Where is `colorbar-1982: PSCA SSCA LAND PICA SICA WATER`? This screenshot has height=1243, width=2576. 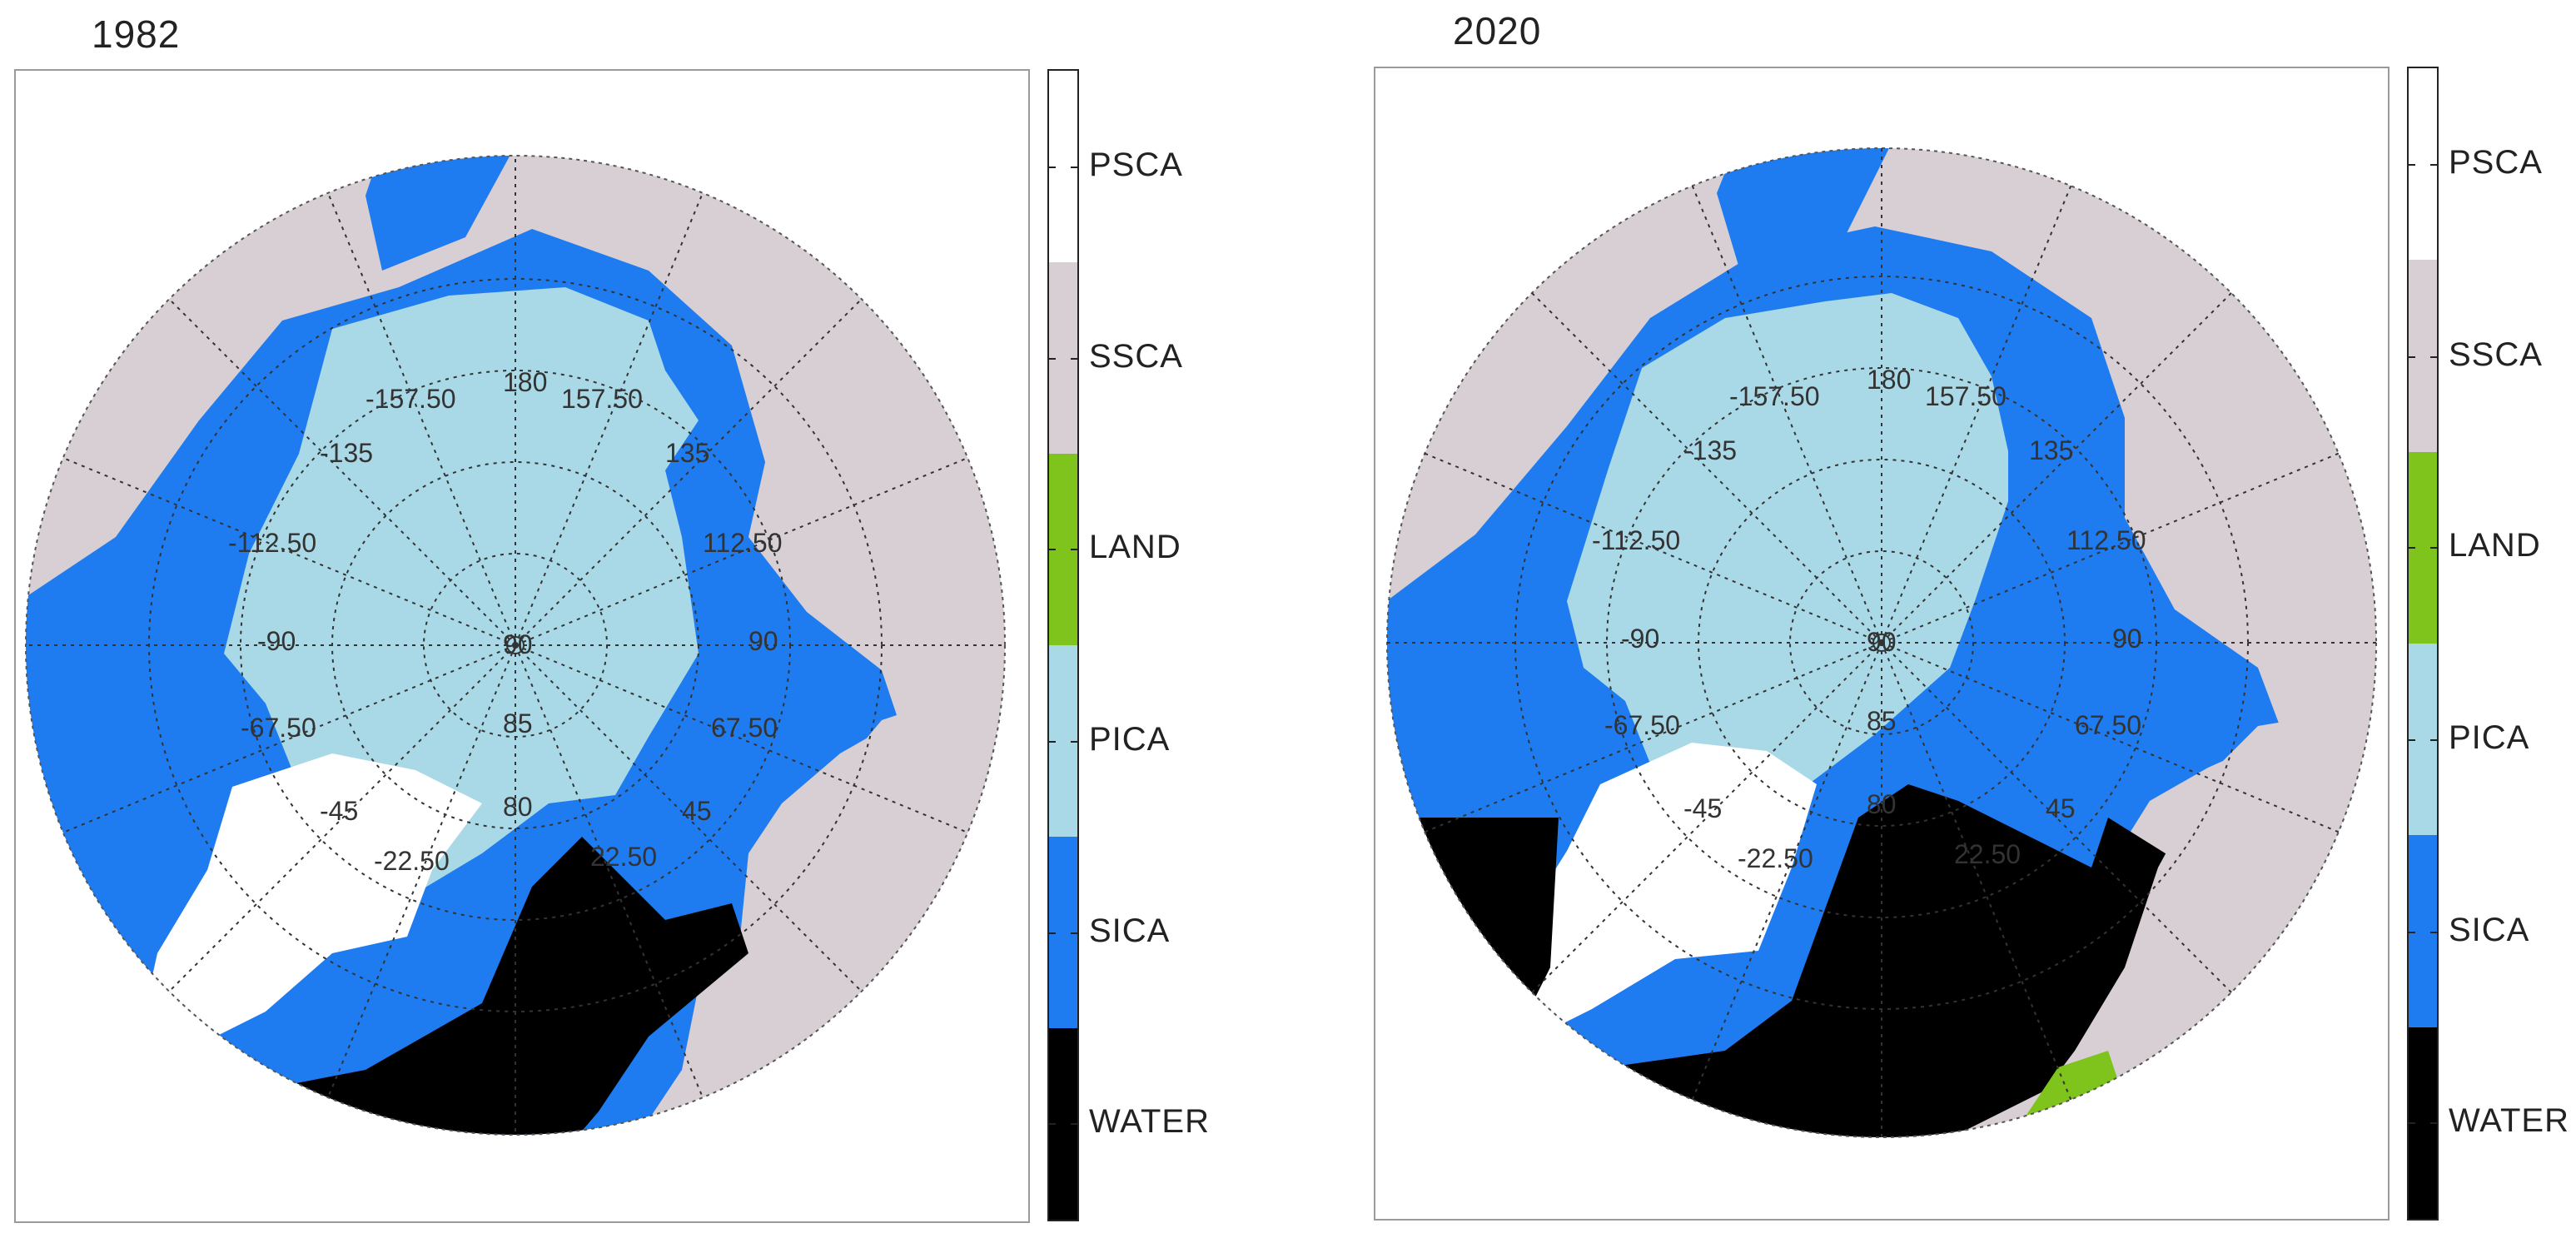 colorbar-1982: PSCA SSCA LAND PICA SICA WATER is located at coordinates (1128, 645).